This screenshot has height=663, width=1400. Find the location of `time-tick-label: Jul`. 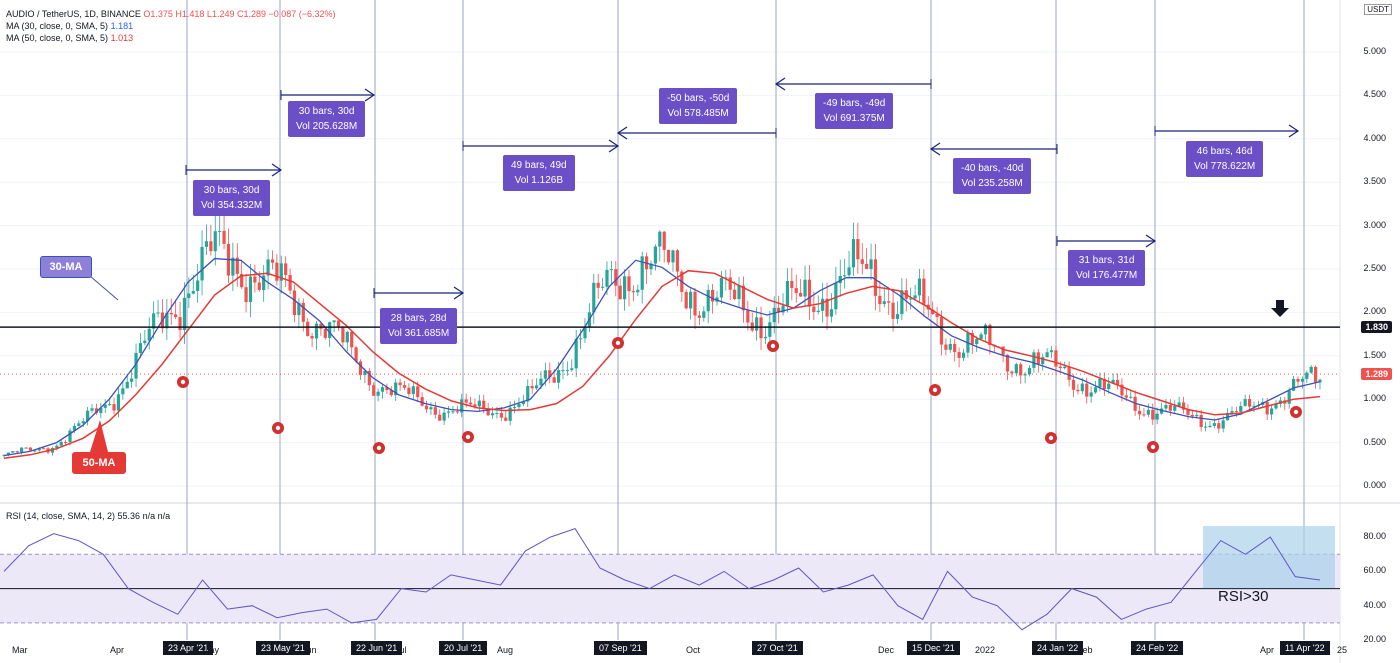

time-tick-label: Jul is located at coordinates (401, 650).